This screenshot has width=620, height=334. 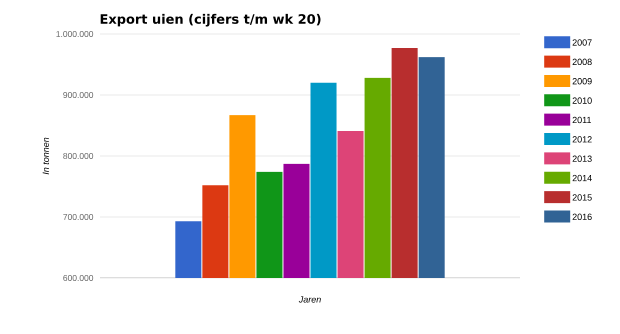 What do you see at coordinates (582, 197) in the screenshot?
I see `legend-label: 2015` at bounding box center [582, 197].